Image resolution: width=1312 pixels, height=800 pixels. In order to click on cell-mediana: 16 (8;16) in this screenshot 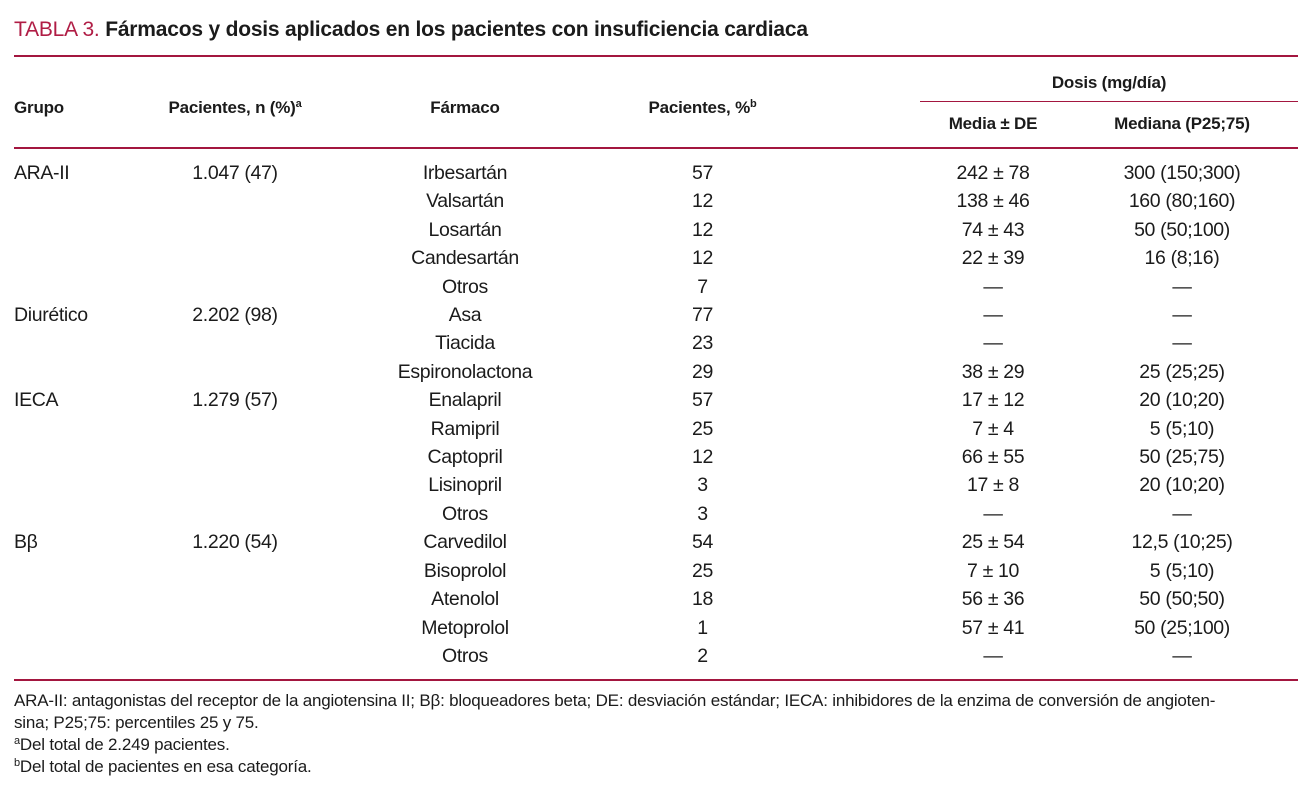, I will do `click(1182, 258)`.